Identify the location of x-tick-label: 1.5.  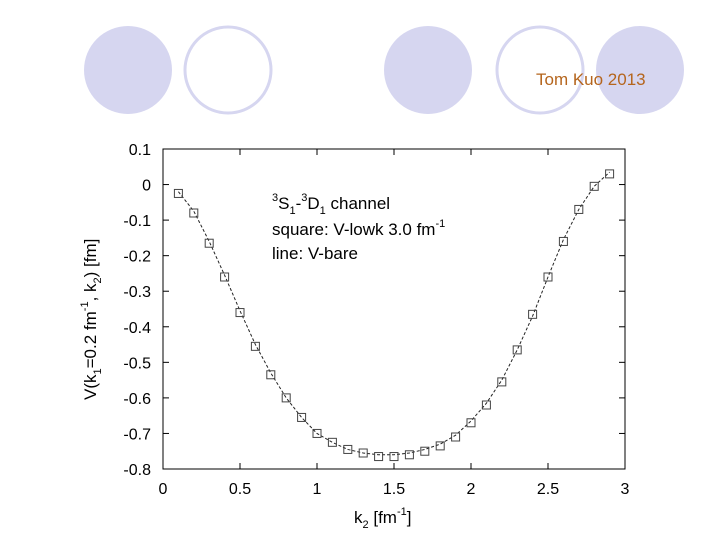
(394, 489).